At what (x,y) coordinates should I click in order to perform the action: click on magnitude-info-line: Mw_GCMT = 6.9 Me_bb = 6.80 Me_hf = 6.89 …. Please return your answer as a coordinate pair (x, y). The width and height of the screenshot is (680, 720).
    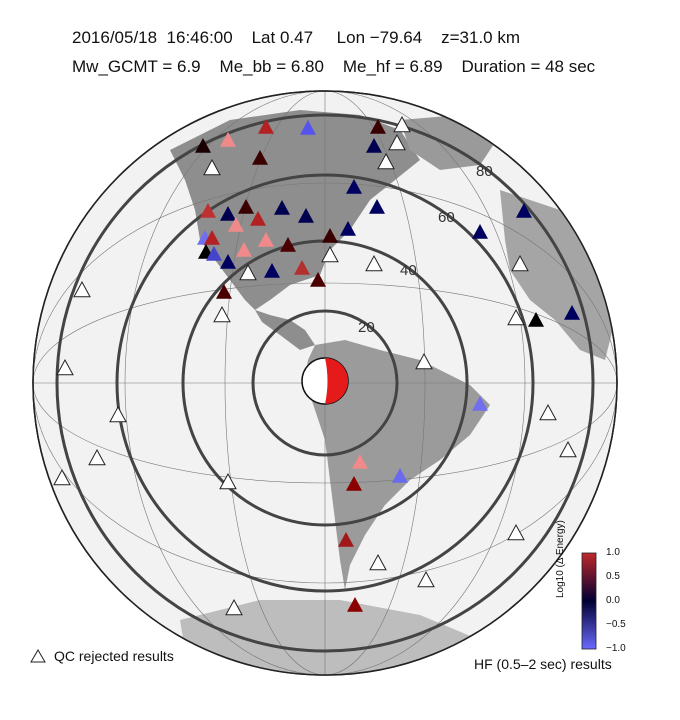
    Looking at the image, I should click on (334, 66).